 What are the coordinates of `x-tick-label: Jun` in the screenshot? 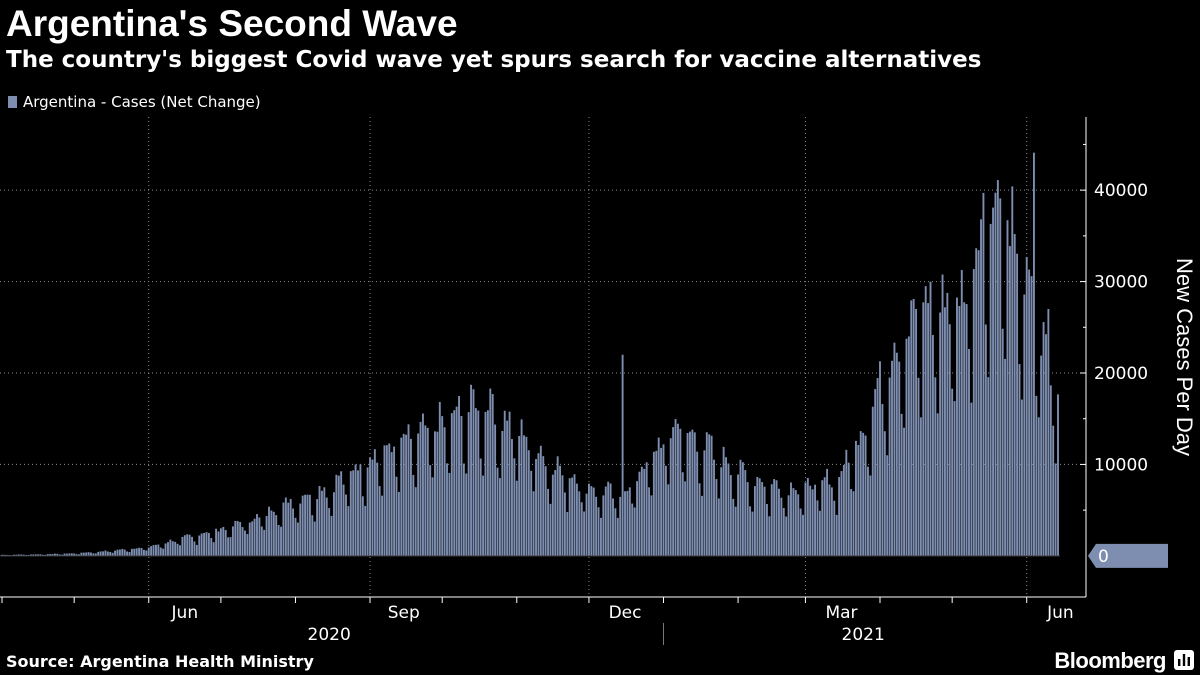 It's located at (185, 613).